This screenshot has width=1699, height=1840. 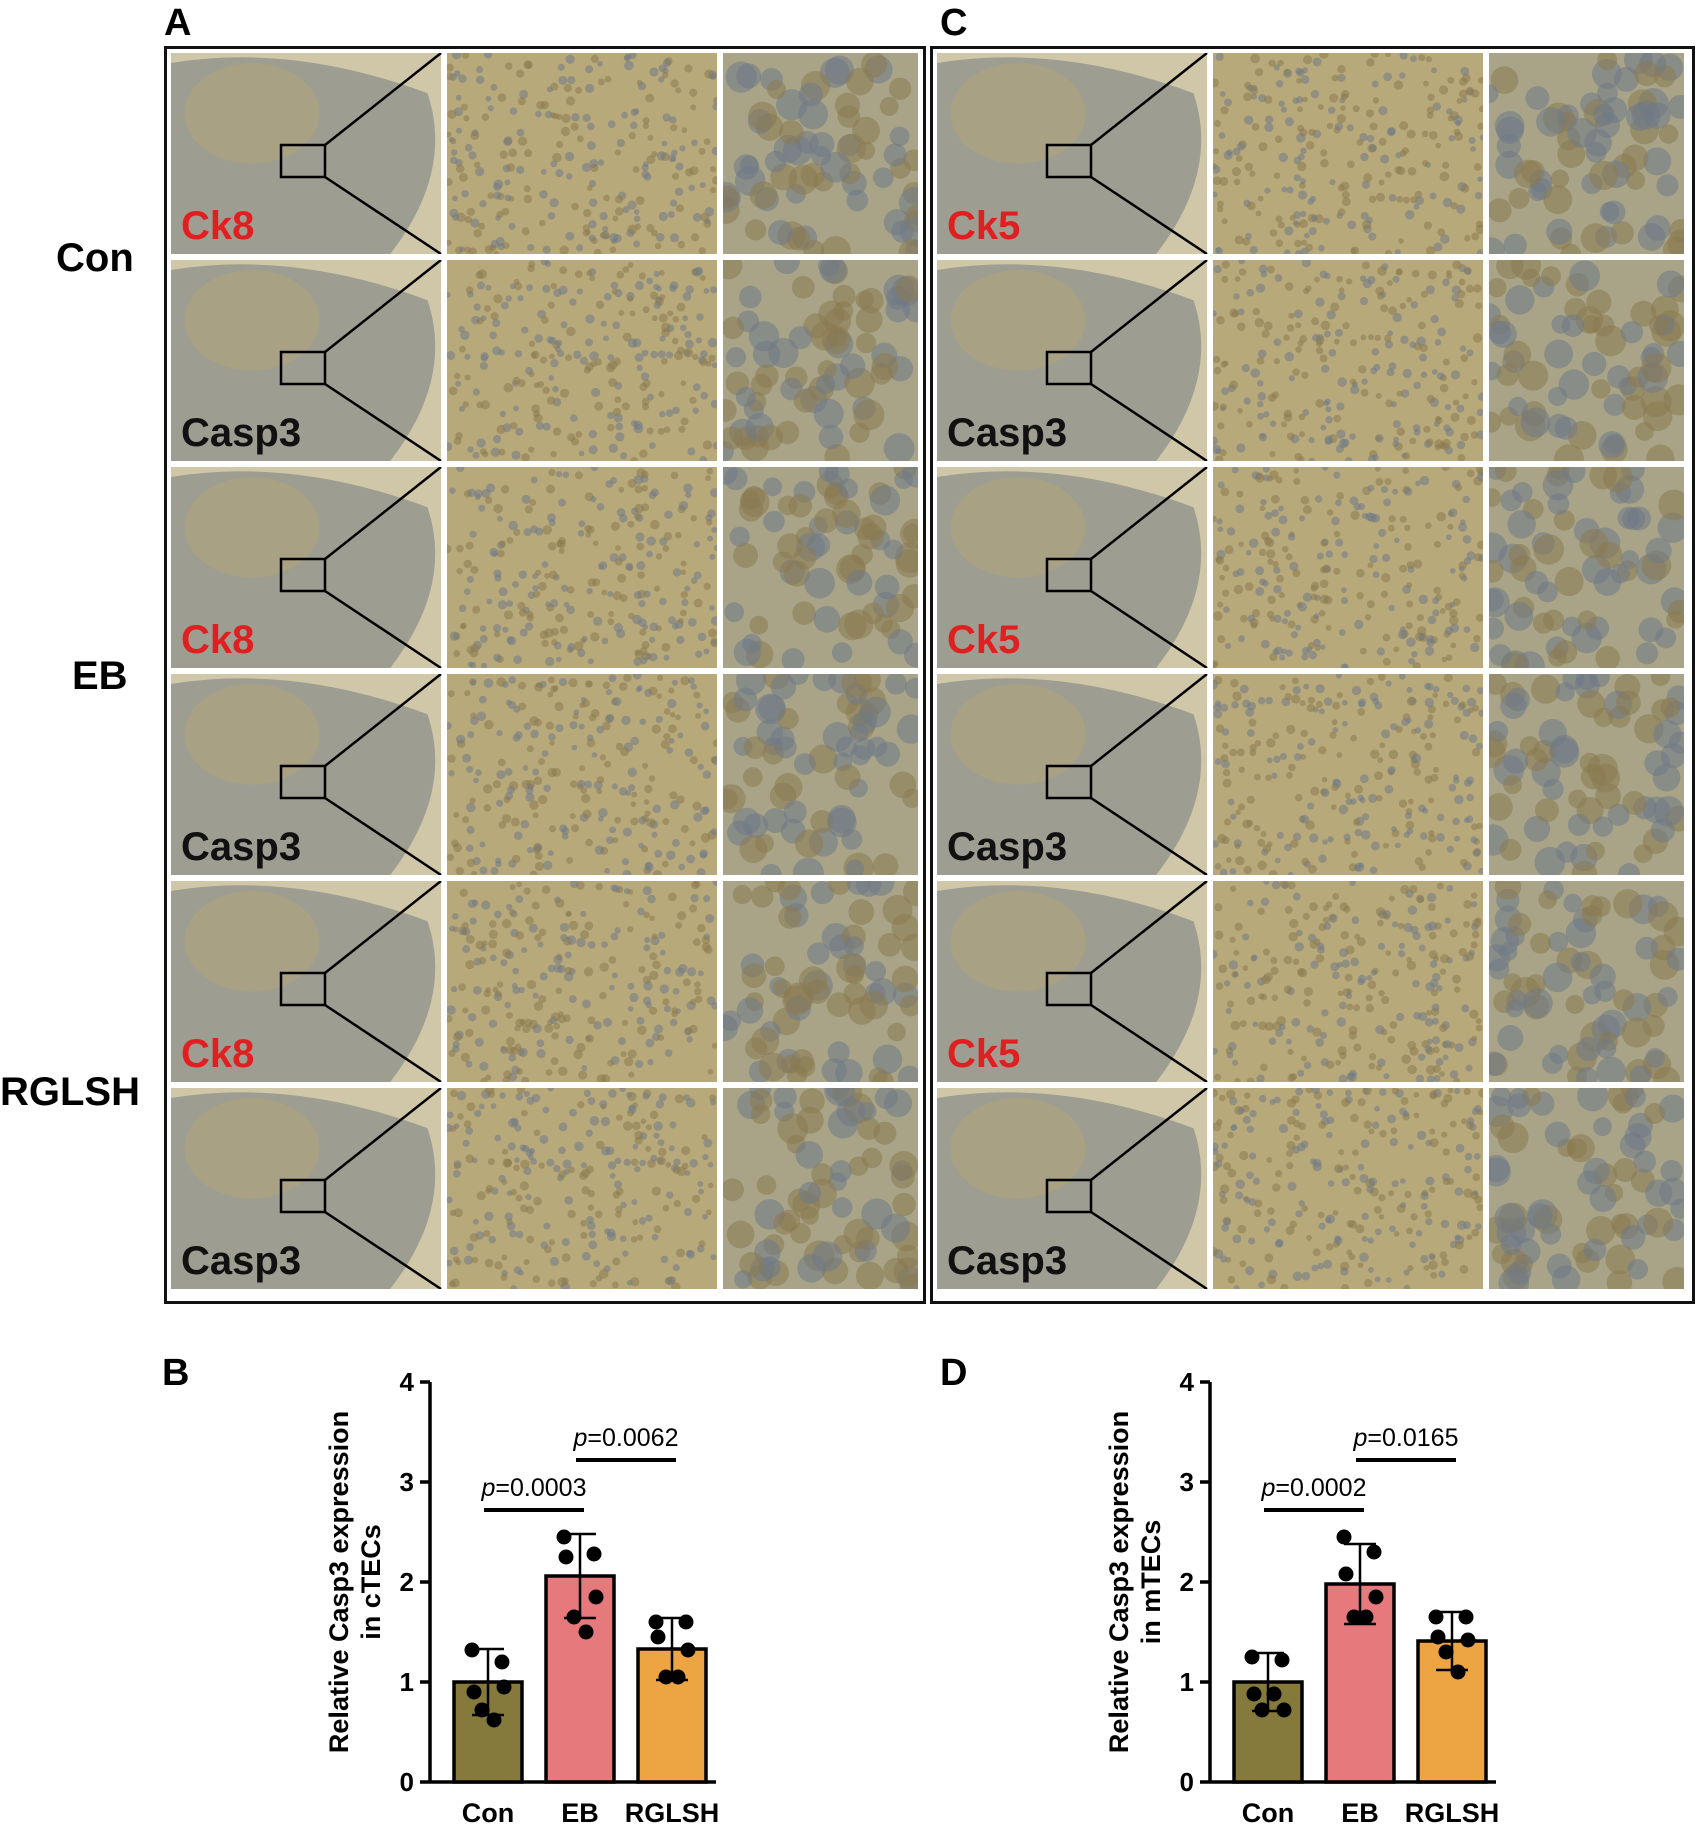 I want to click on panel-letter-c: C, so click(x=954, y=23).